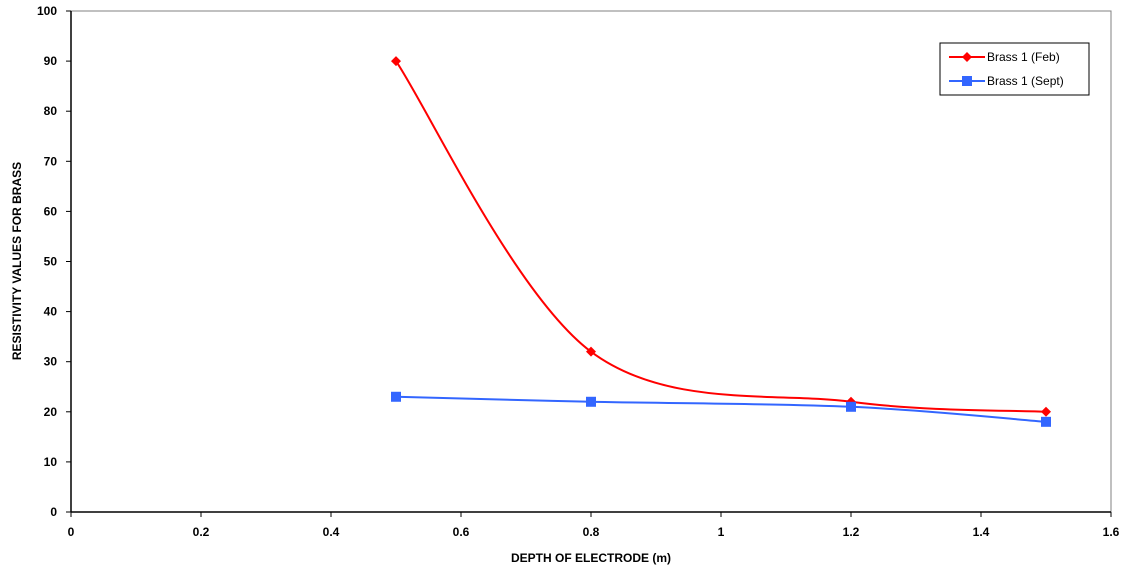  Describe the element at coordinates (51, 262) in the screenshot. I see `y-tick-label: 50` at that location.